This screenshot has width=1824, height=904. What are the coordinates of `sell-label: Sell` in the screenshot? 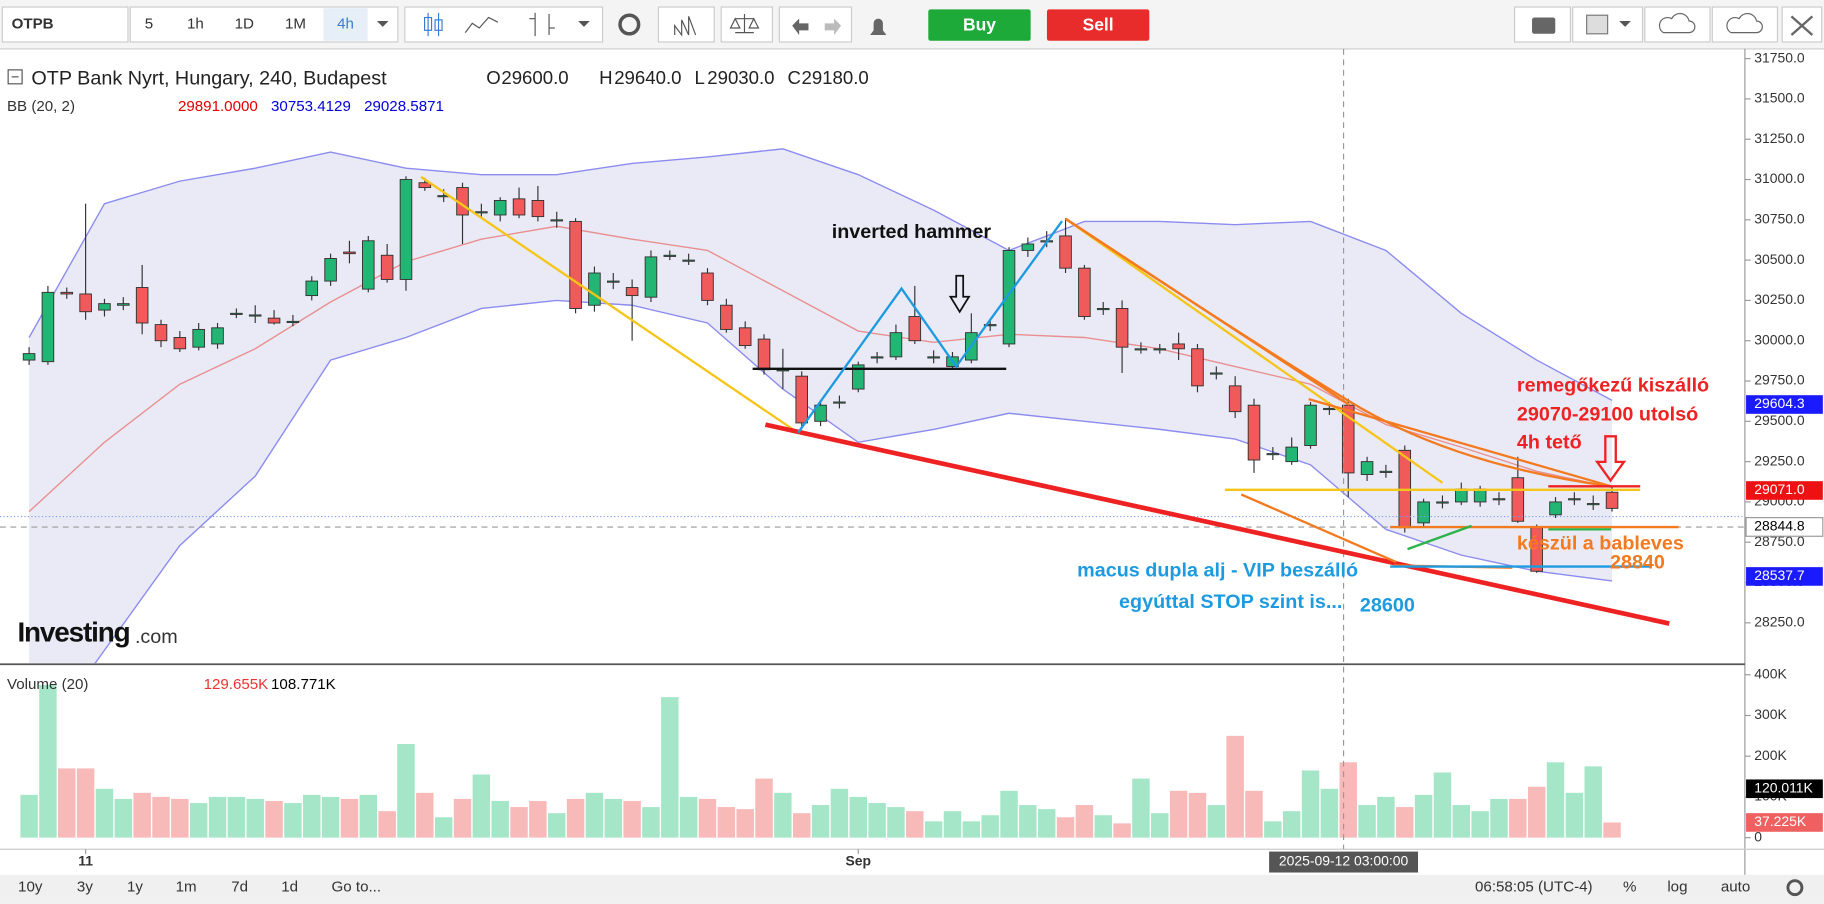 It's located at (1098, 24).